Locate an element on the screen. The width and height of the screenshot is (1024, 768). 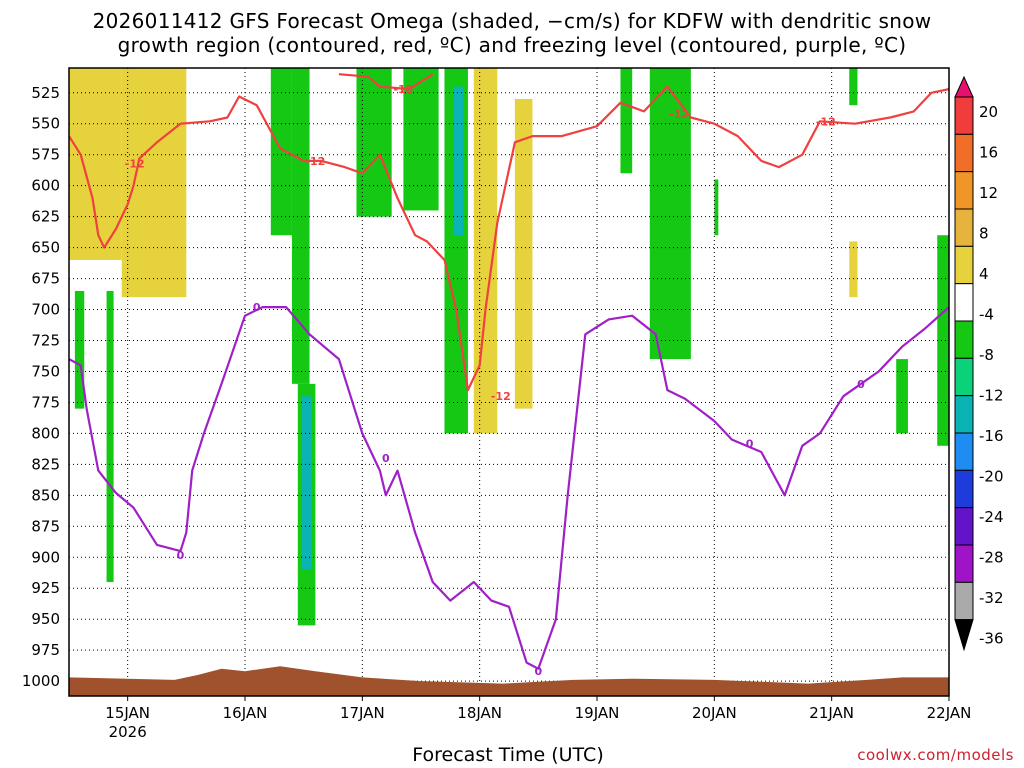
colorbar-label: -28 is located at coordinates (991, 558).